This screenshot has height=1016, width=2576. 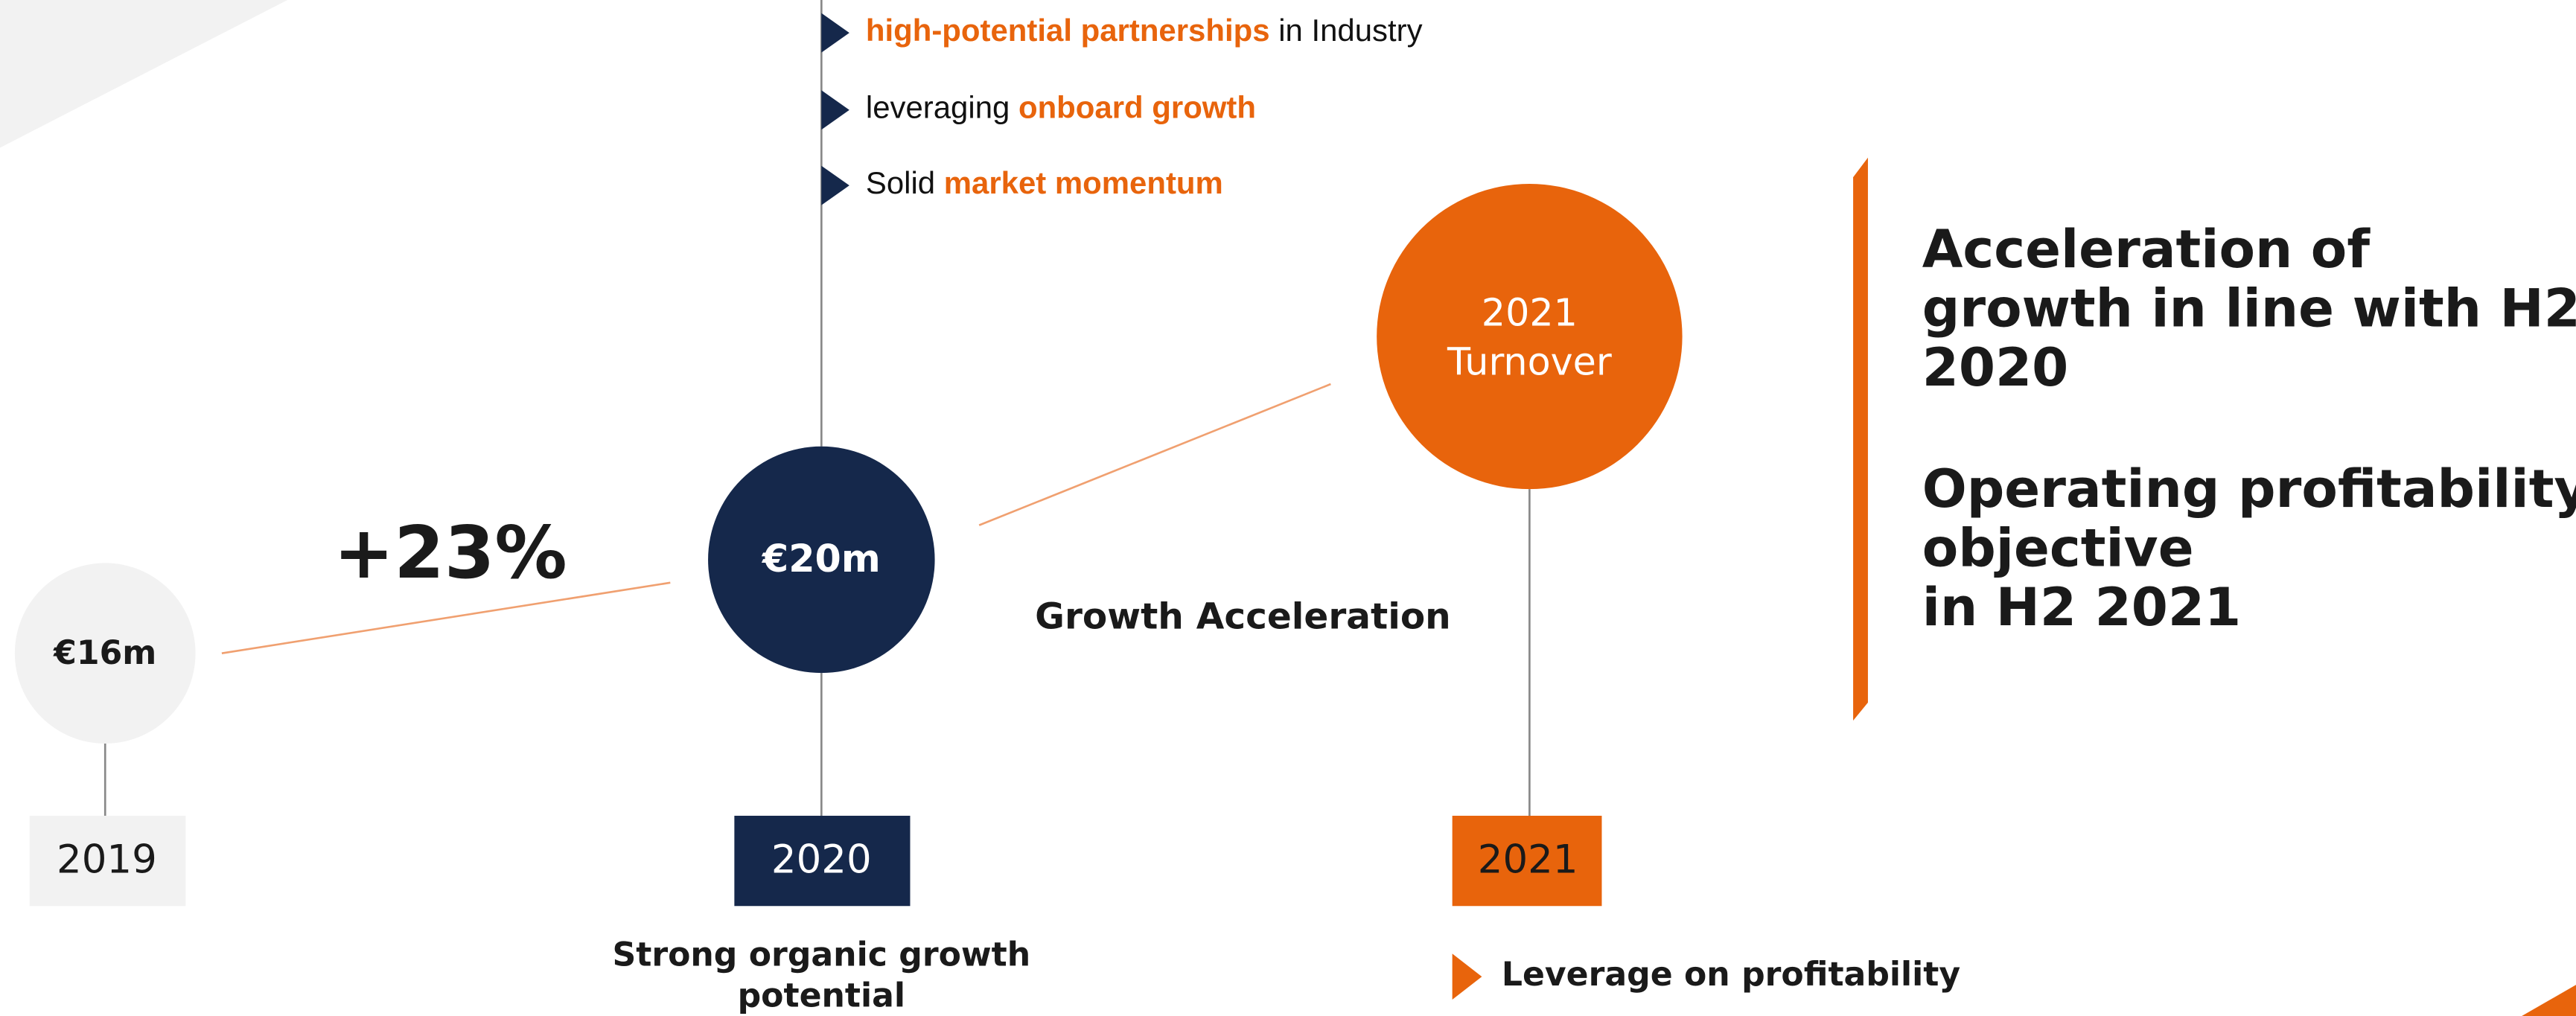 I want to click on objective-line: objective, so click(x=2058, y=547).